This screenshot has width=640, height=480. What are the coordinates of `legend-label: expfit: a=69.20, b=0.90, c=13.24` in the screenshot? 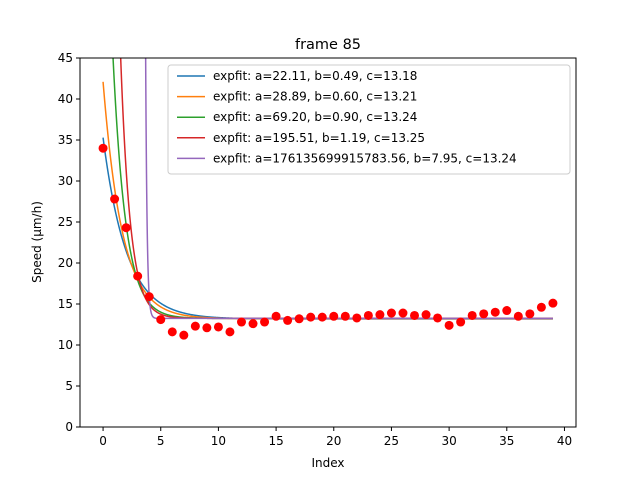 It's located at (315, 117).